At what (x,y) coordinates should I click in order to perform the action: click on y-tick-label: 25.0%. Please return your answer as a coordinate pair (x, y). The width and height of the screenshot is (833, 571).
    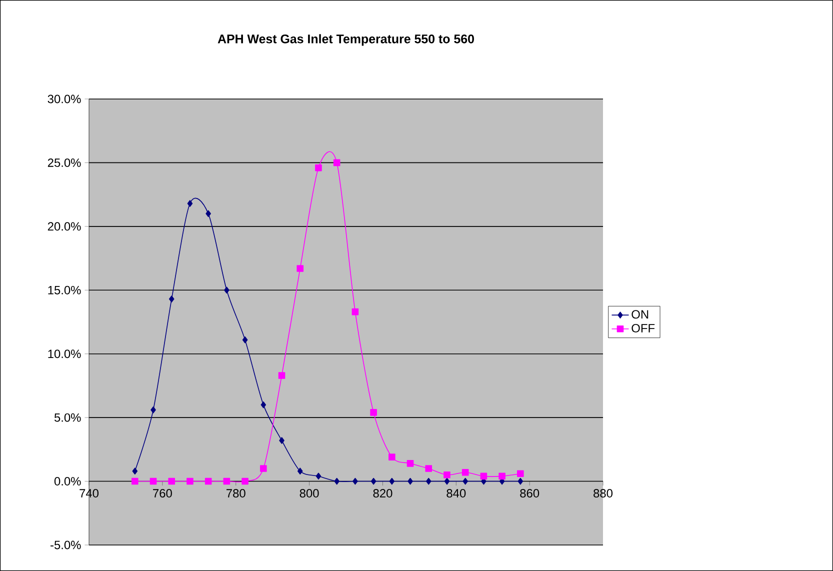
    Looking at the image, I should click on (64, 162).